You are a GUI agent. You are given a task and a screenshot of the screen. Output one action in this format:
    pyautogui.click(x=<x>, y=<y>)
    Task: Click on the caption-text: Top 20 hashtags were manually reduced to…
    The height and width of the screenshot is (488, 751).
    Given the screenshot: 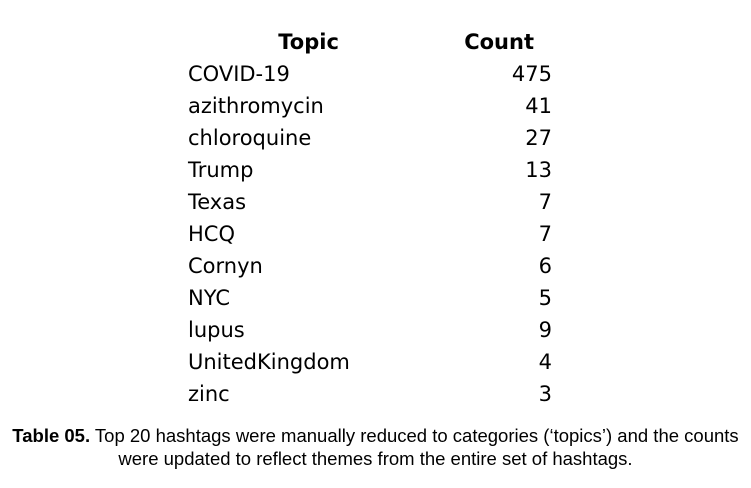 What is the action you would take?
    pyautogui.click(x=414, y=447)
    